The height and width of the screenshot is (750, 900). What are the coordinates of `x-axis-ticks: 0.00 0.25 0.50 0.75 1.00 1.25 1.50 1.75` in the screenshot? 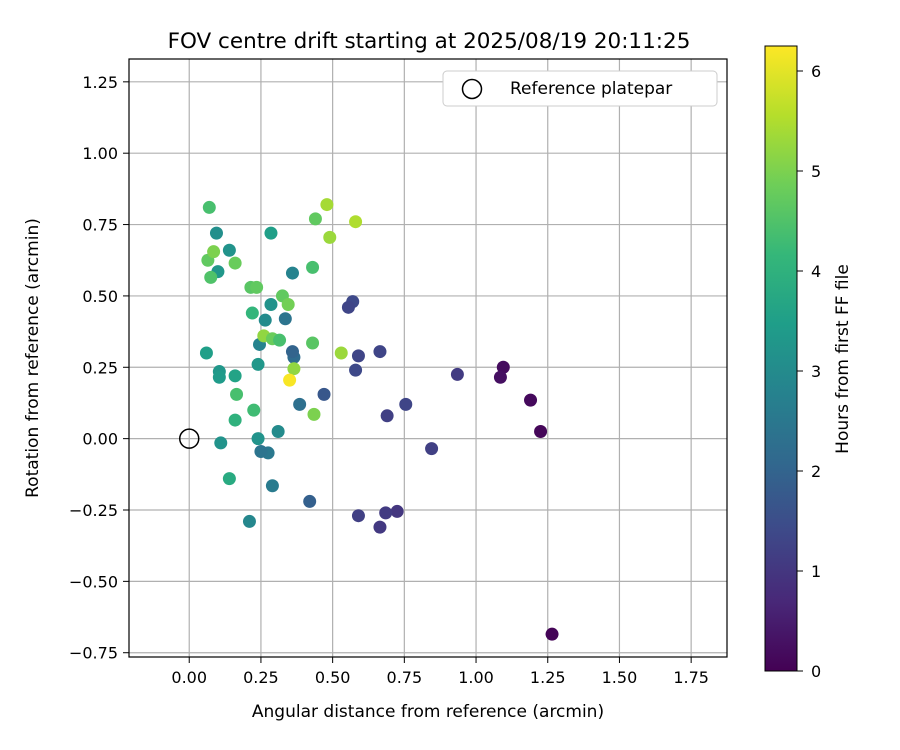 It's located at (440, 672).